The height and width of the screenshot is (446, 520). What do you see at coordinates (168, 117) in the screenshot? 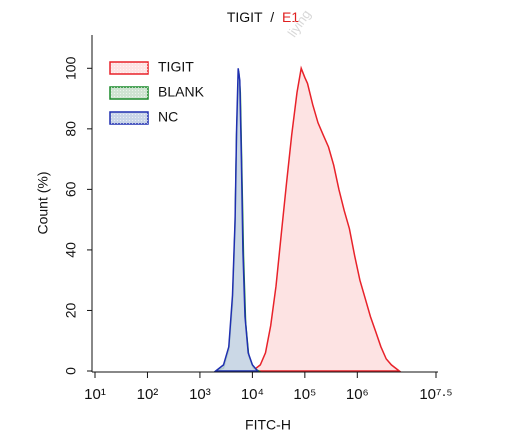
I see `legend-label: NC` at bounding box center [168, 117].